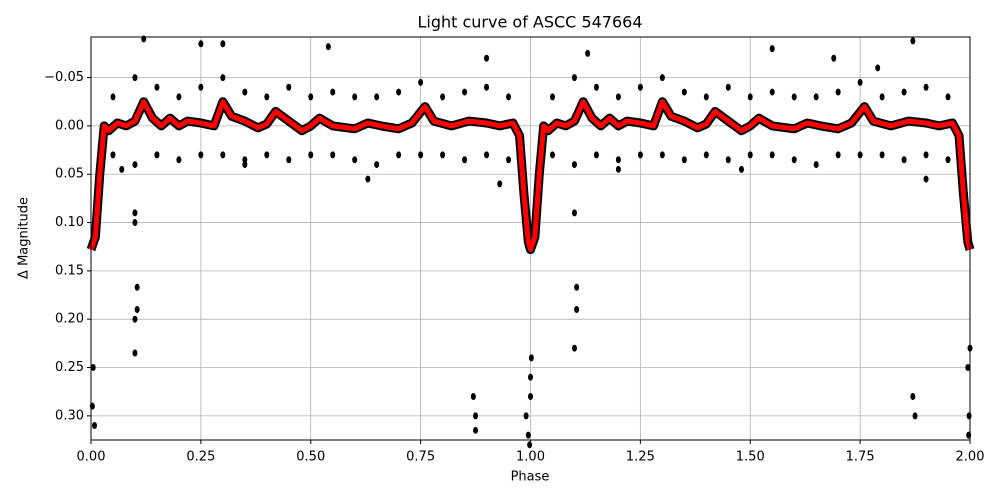  What do you see at coordinates (69, 367) in the screenshot?
I see `y-tick-label: 0.25` at bounding box center [69, 367].